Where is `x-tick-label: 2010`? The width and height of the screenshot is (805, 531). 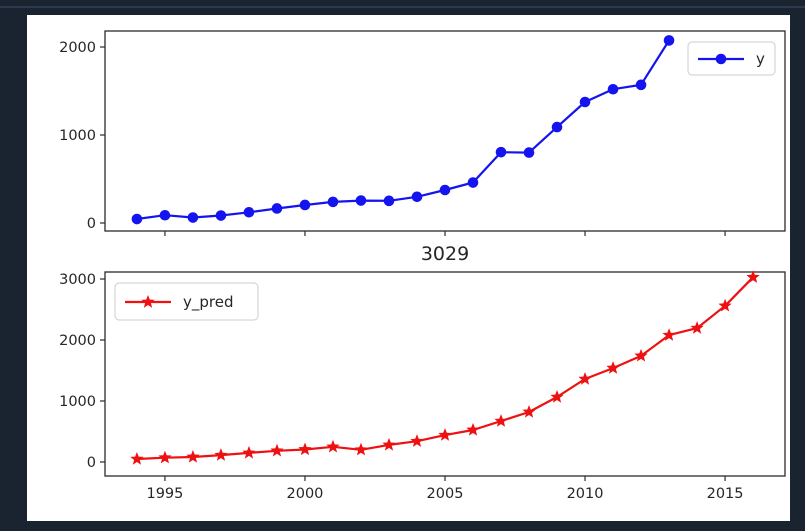
x-tick-label: 2010 is located at coordinates (585, 494).